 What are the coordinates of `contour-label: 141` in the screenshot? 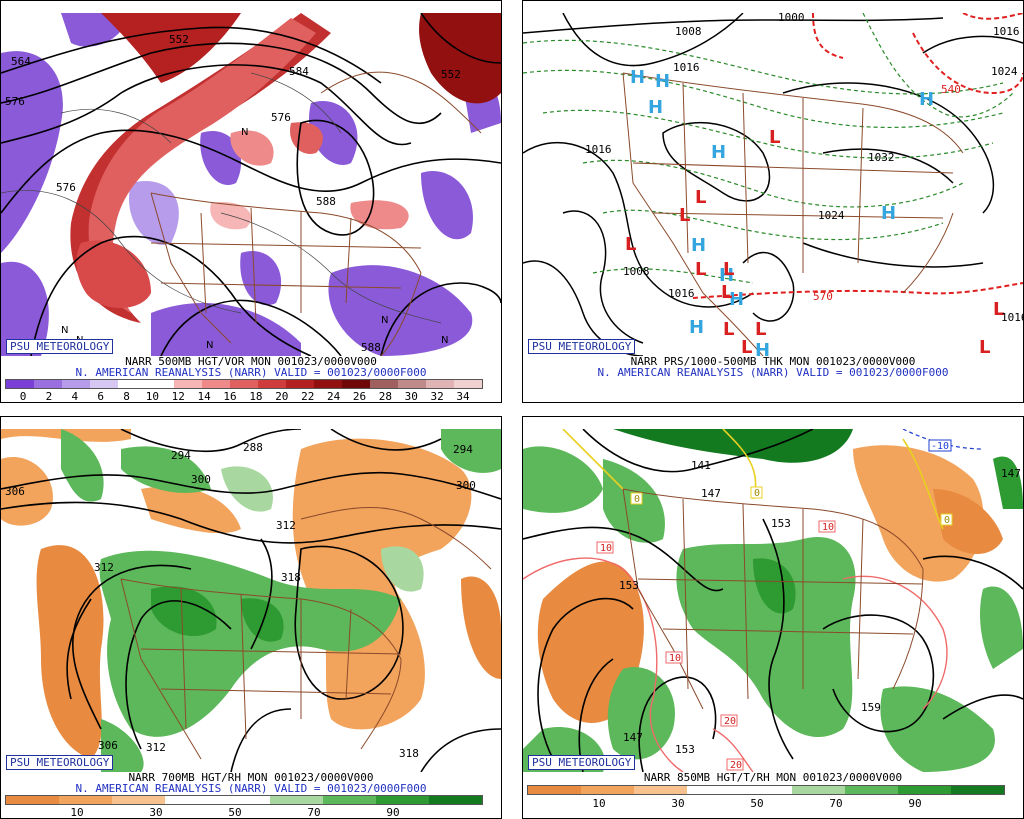 It's located at (701, 465).